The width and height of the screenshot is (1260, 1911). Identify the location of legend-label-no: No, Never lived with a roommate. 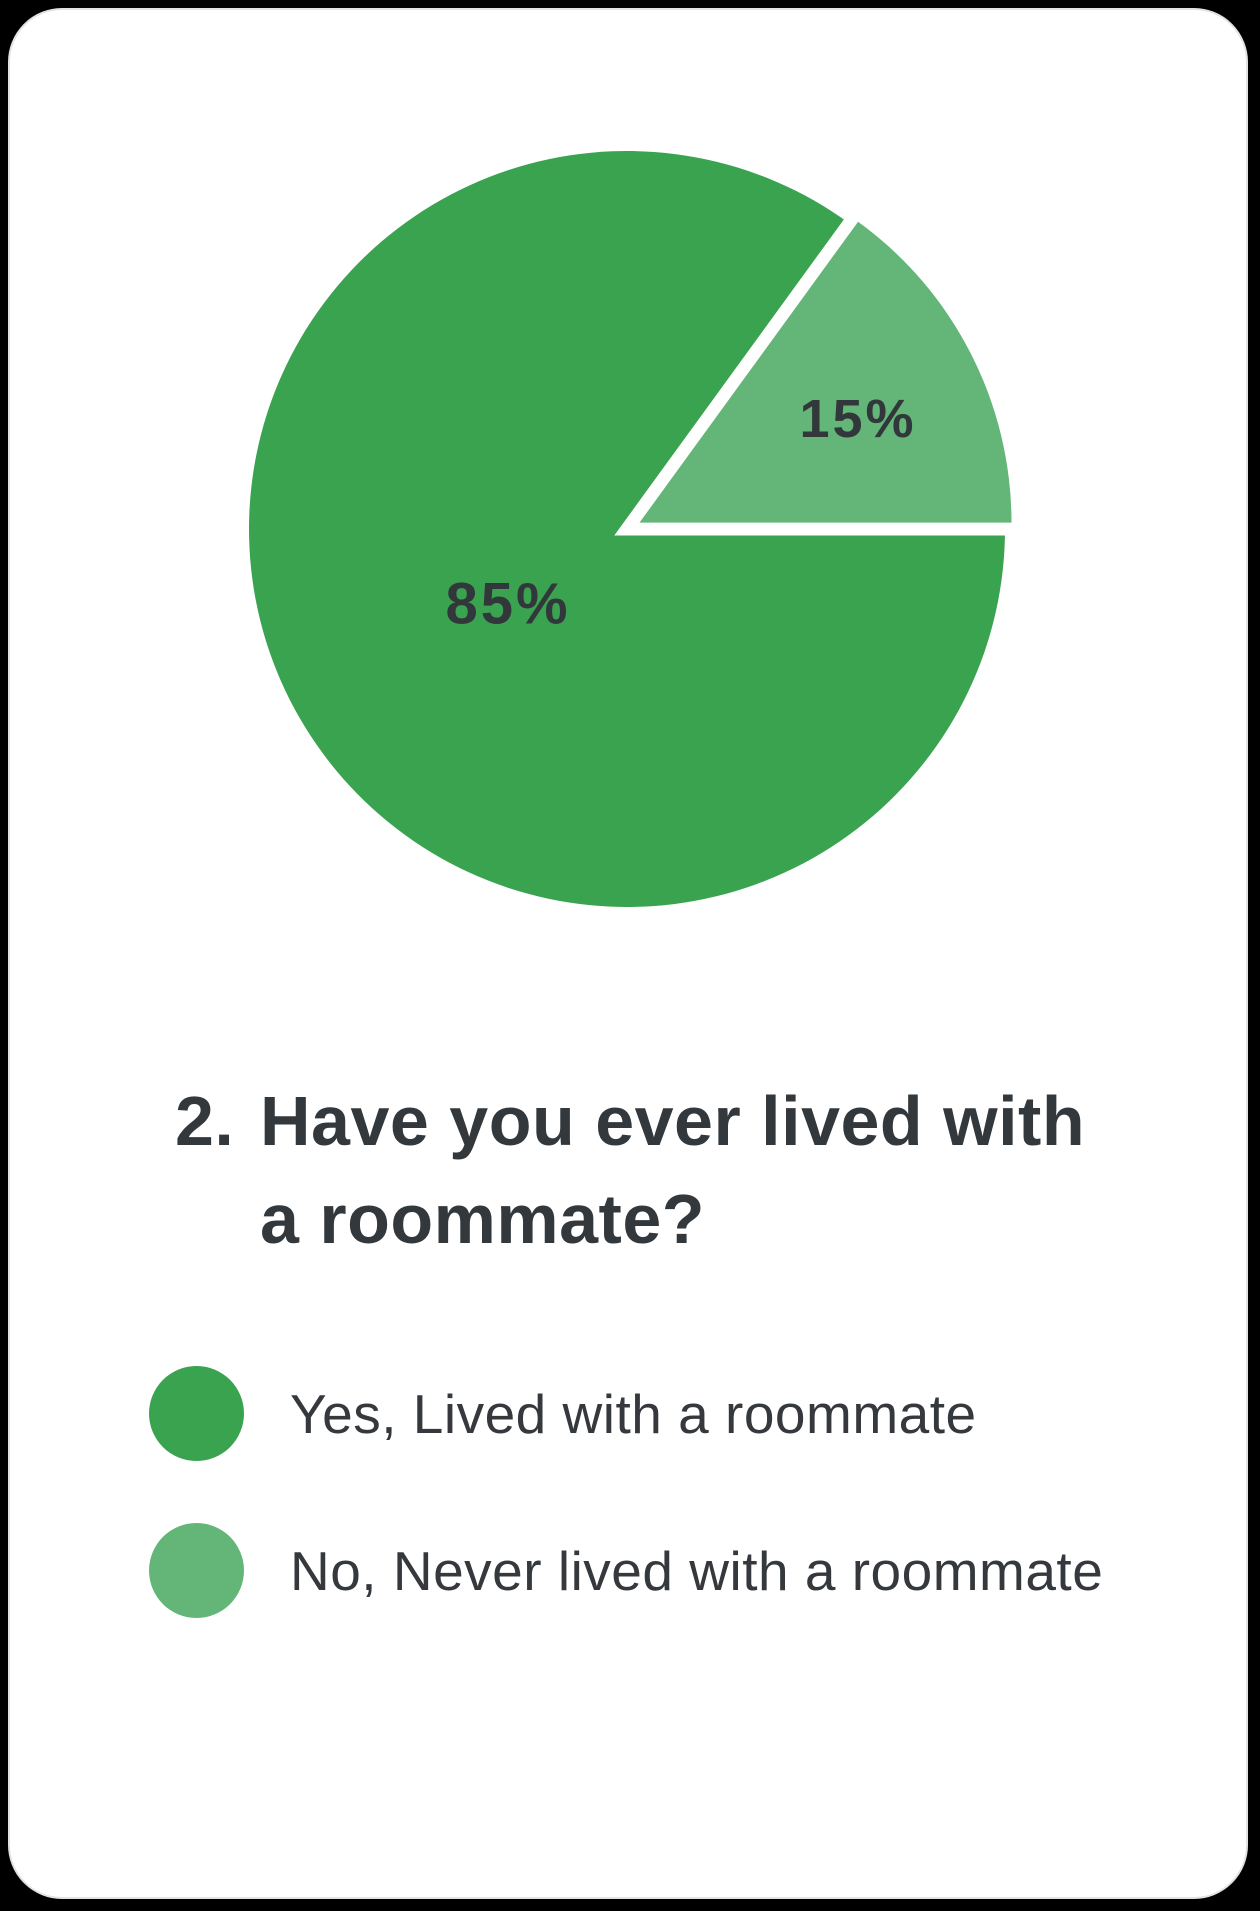
(697, 1570).